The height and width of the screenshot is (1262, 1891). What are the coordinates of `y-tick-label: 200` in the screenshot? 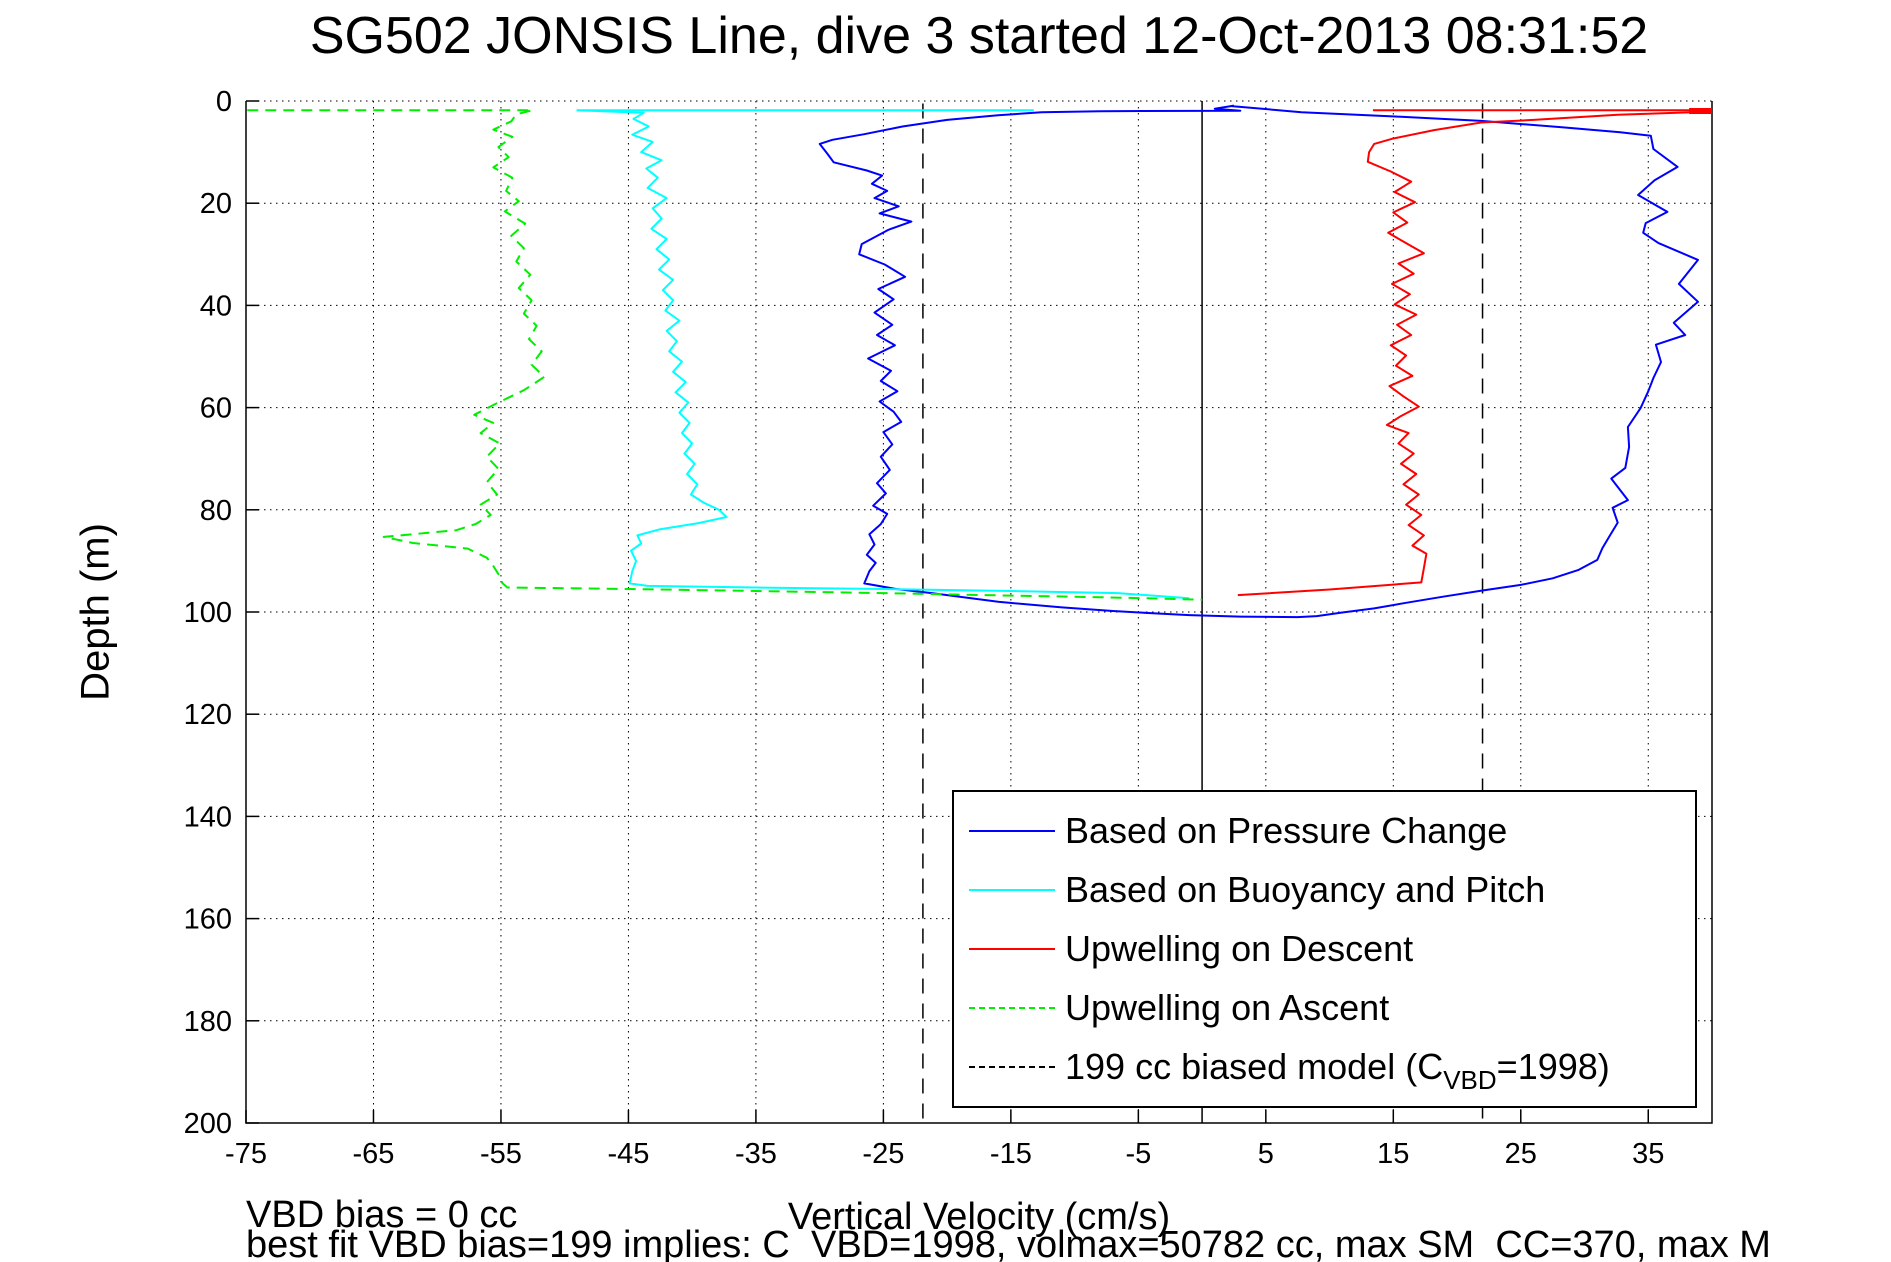 It's located at (208, 1124).